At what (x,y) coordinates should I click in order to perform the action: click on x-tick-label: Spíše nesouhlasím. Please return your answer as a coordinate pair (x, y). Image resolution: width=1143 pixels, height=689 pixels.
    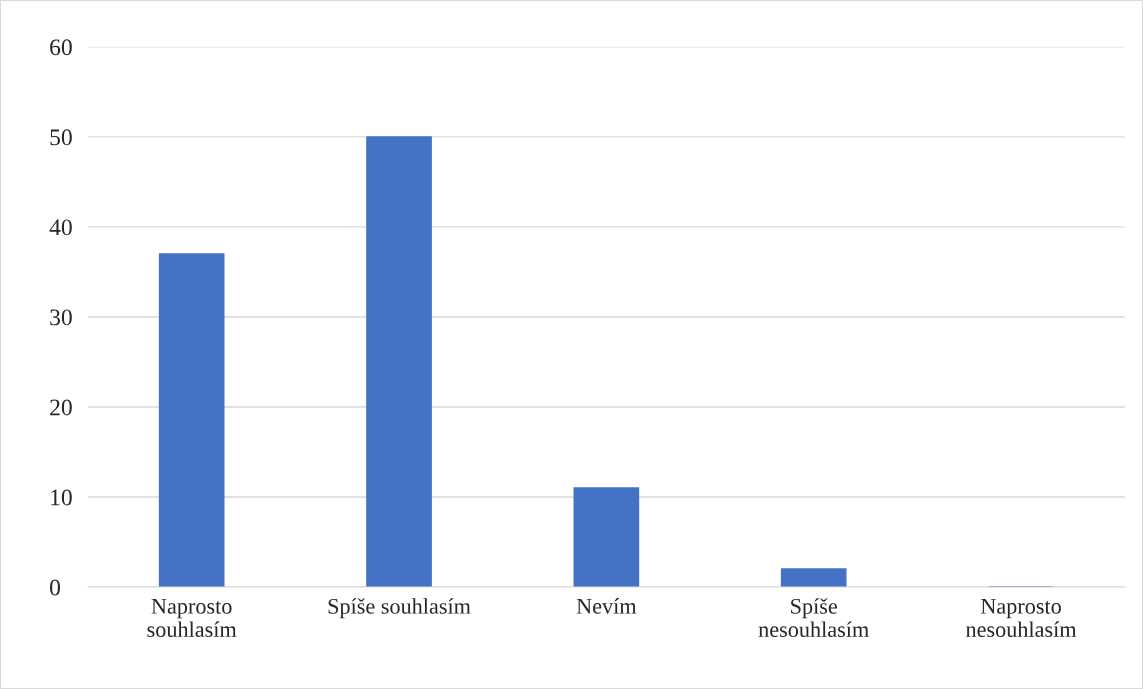
    Looking at the image, I should click on (813, 618).